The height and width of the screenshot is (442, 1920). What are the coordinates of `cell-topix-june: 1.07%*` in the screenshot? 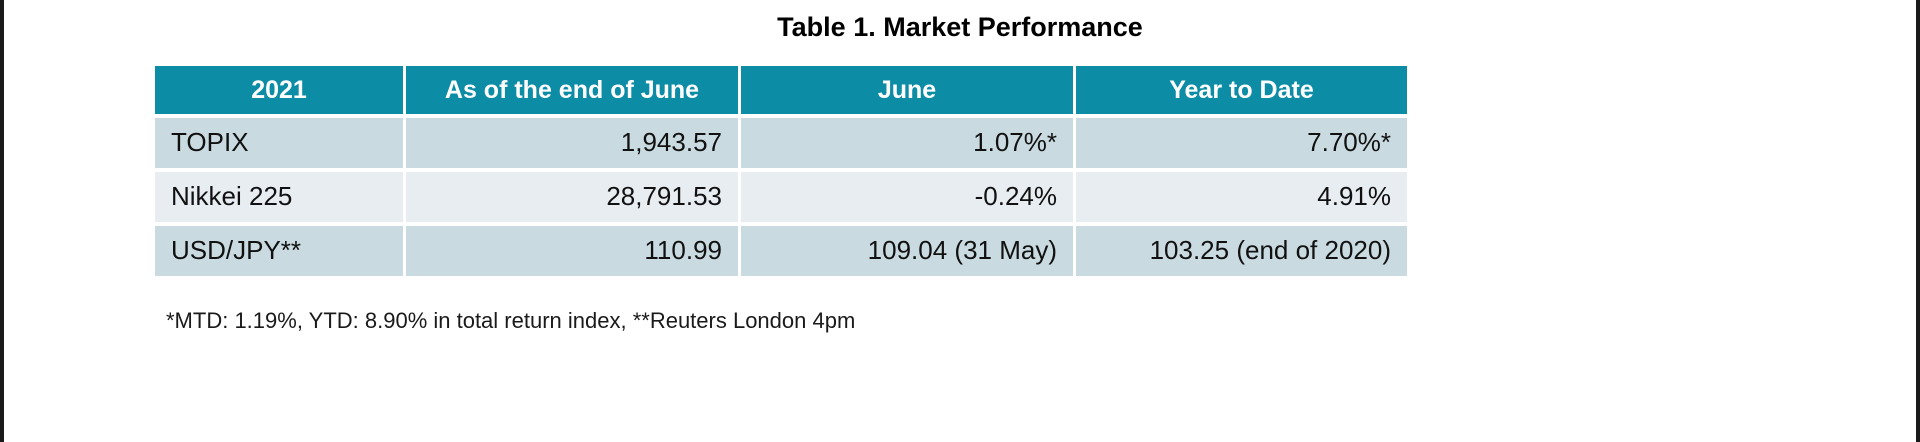 It's located at (907, 143).